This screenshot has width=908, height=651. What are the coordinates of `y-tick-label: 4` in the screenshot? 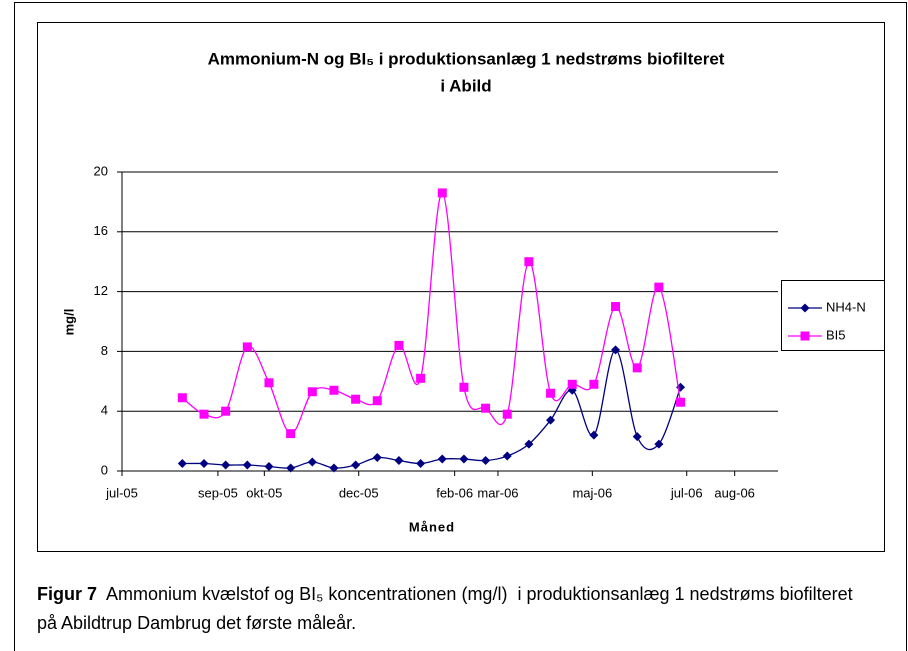 It's located at (104, 410).